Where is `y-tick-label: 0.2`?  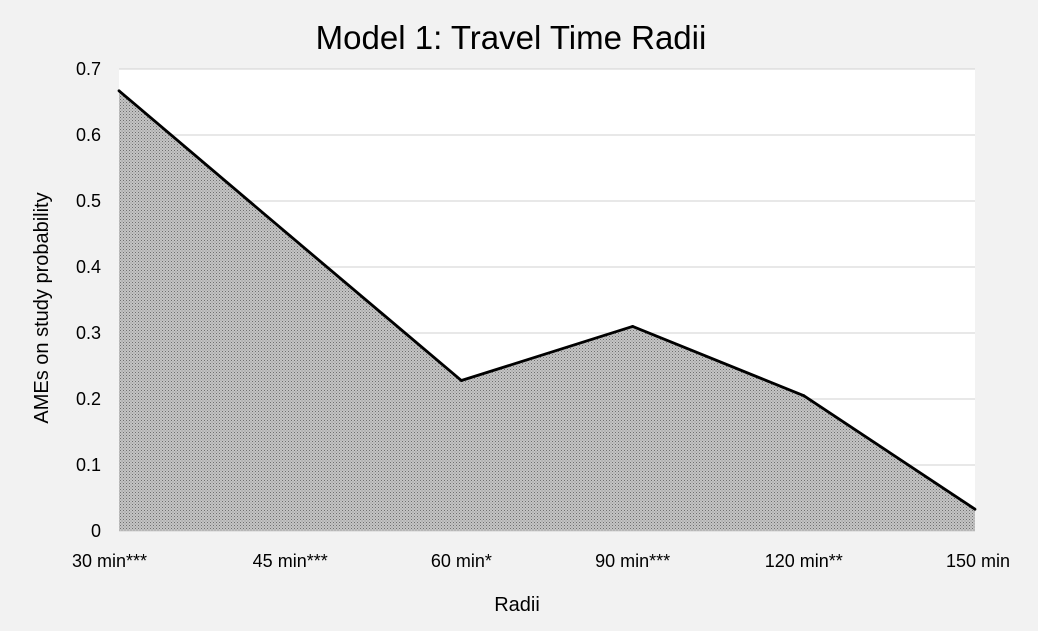 y-tick-label: 0.2 is located at coordinates (88, 399).